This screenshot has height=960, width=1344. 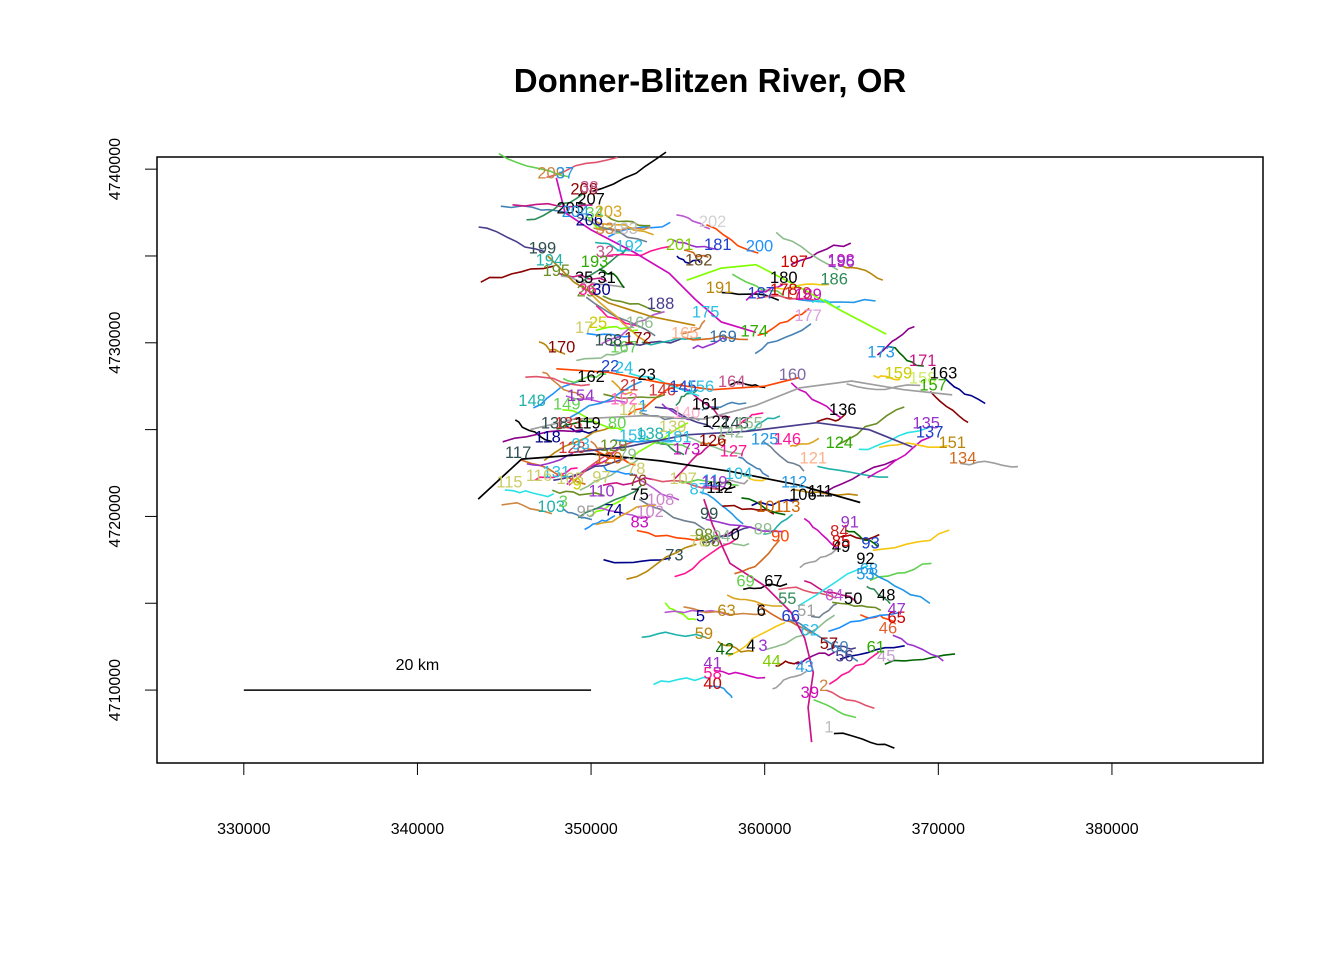 What do you see at coordinates (841, 260) in the screenshot?
I see `segment-id-label: 198` at bounding box center [841, 260].